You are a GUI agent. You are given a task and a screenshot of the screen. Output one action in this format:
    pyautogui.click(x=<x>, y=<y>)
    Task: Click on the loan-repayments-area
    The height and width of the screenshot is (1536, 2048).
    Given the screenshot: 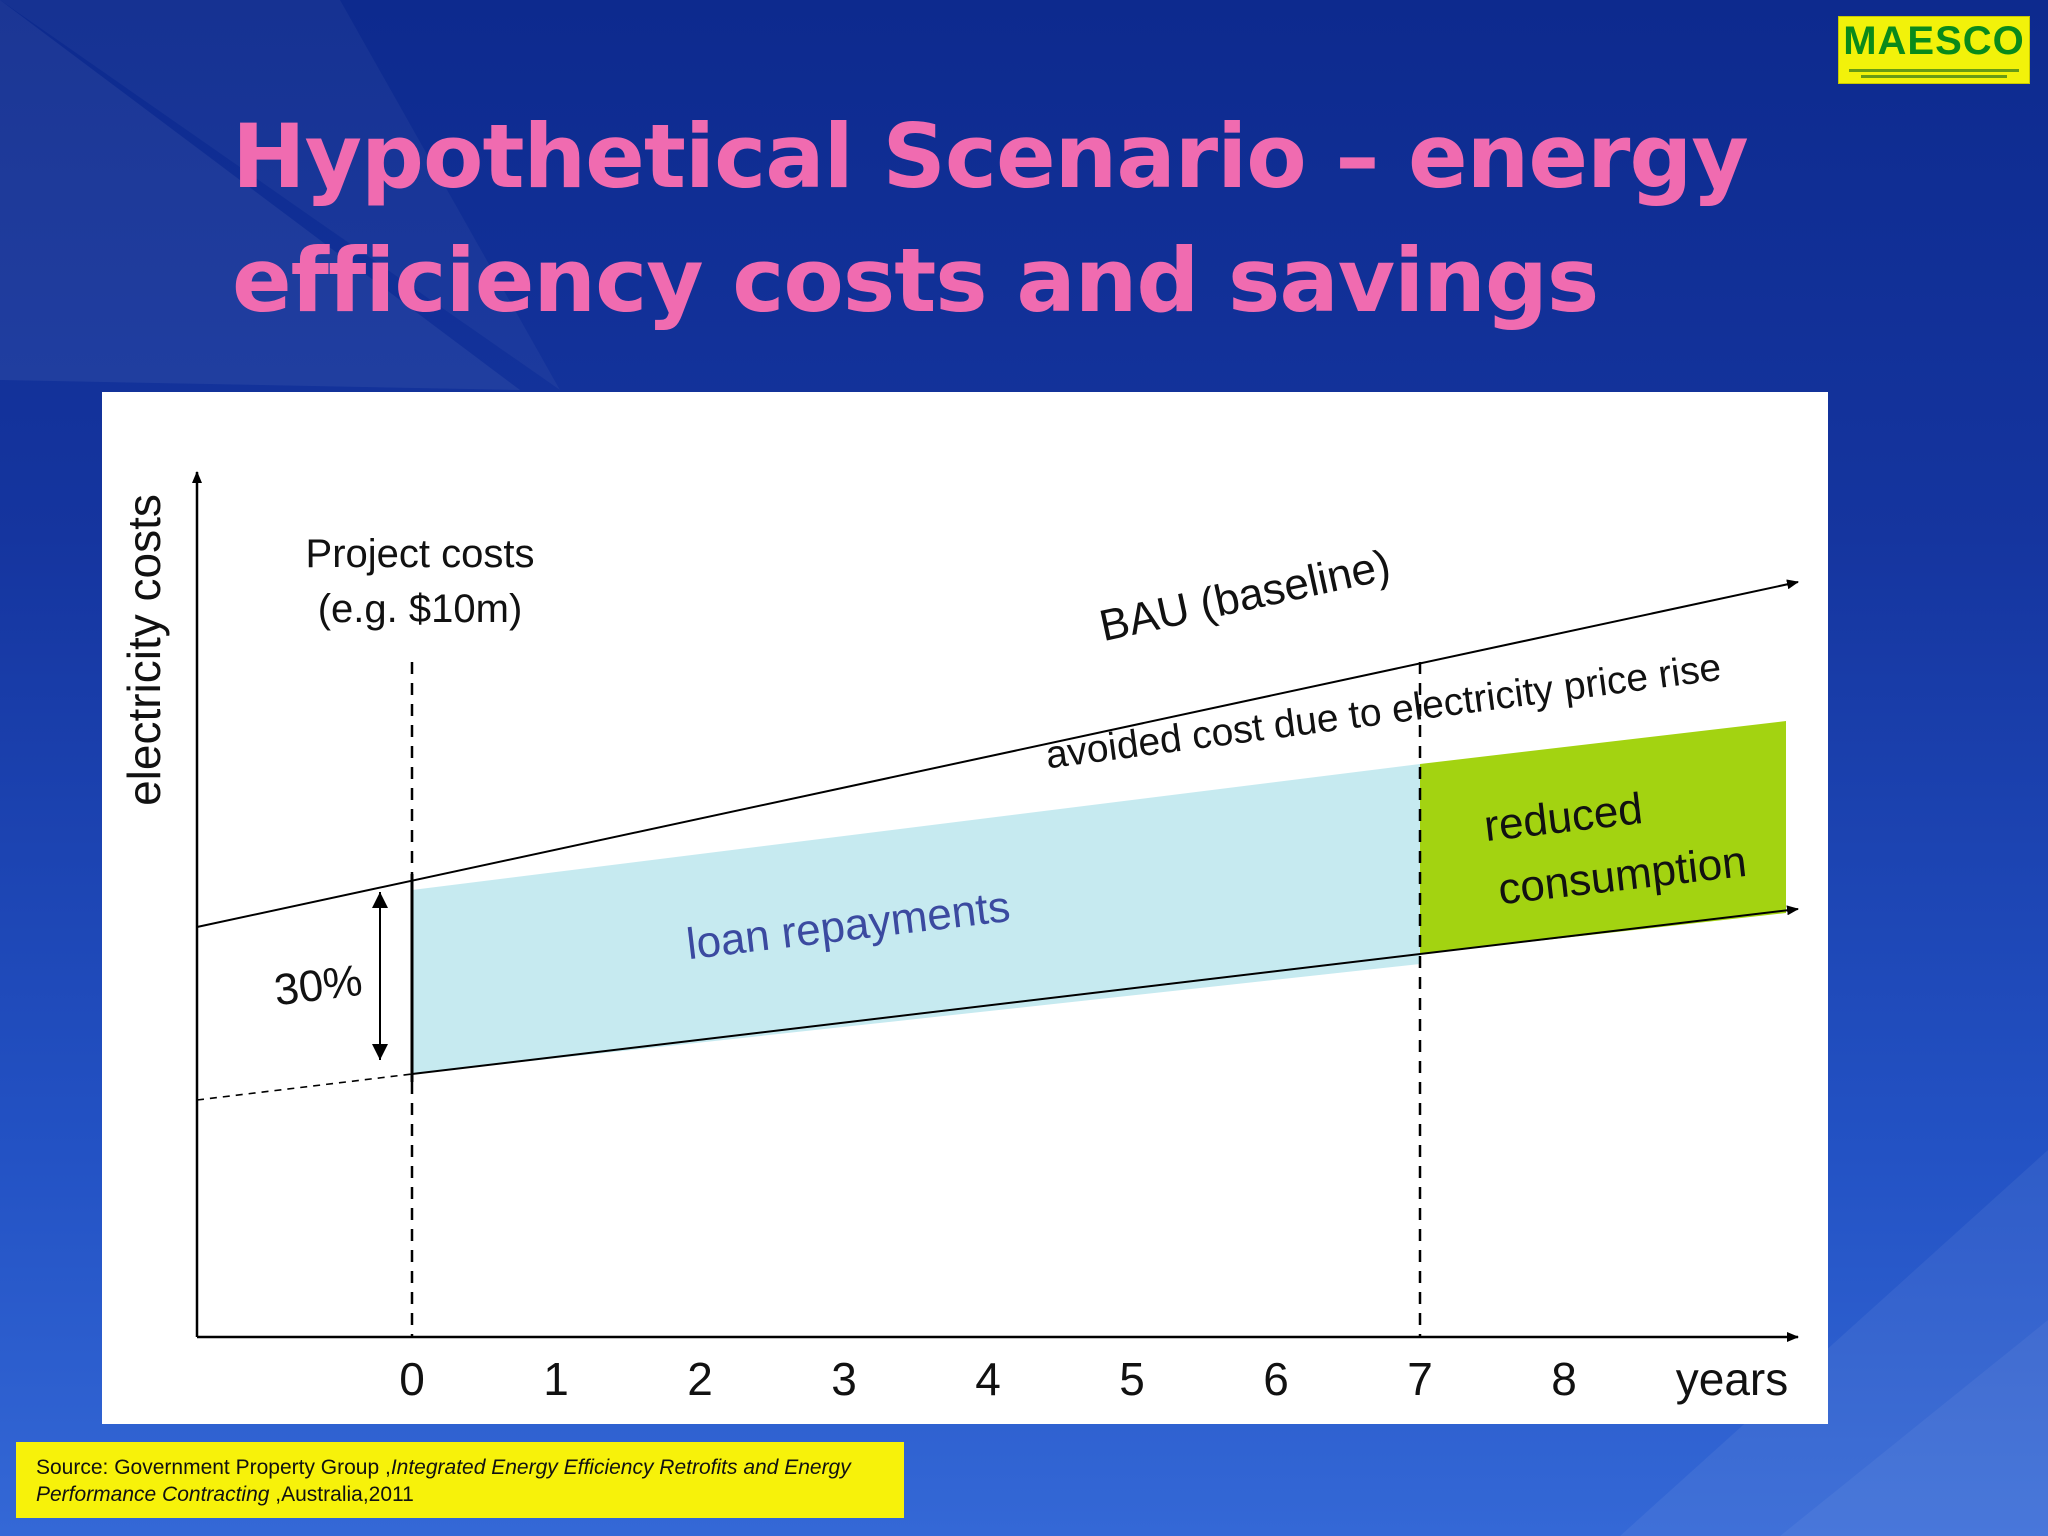 What is the action you would take?
    pyautogui.click(x=916, y=919)
    